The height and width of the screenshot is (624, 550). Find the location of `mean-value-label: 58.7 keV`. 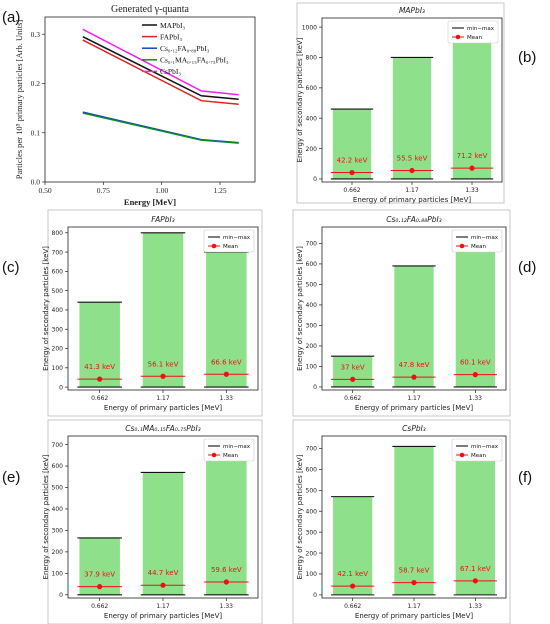

mean-value-label: 58.7 keV is located at coordinates (414, 571).